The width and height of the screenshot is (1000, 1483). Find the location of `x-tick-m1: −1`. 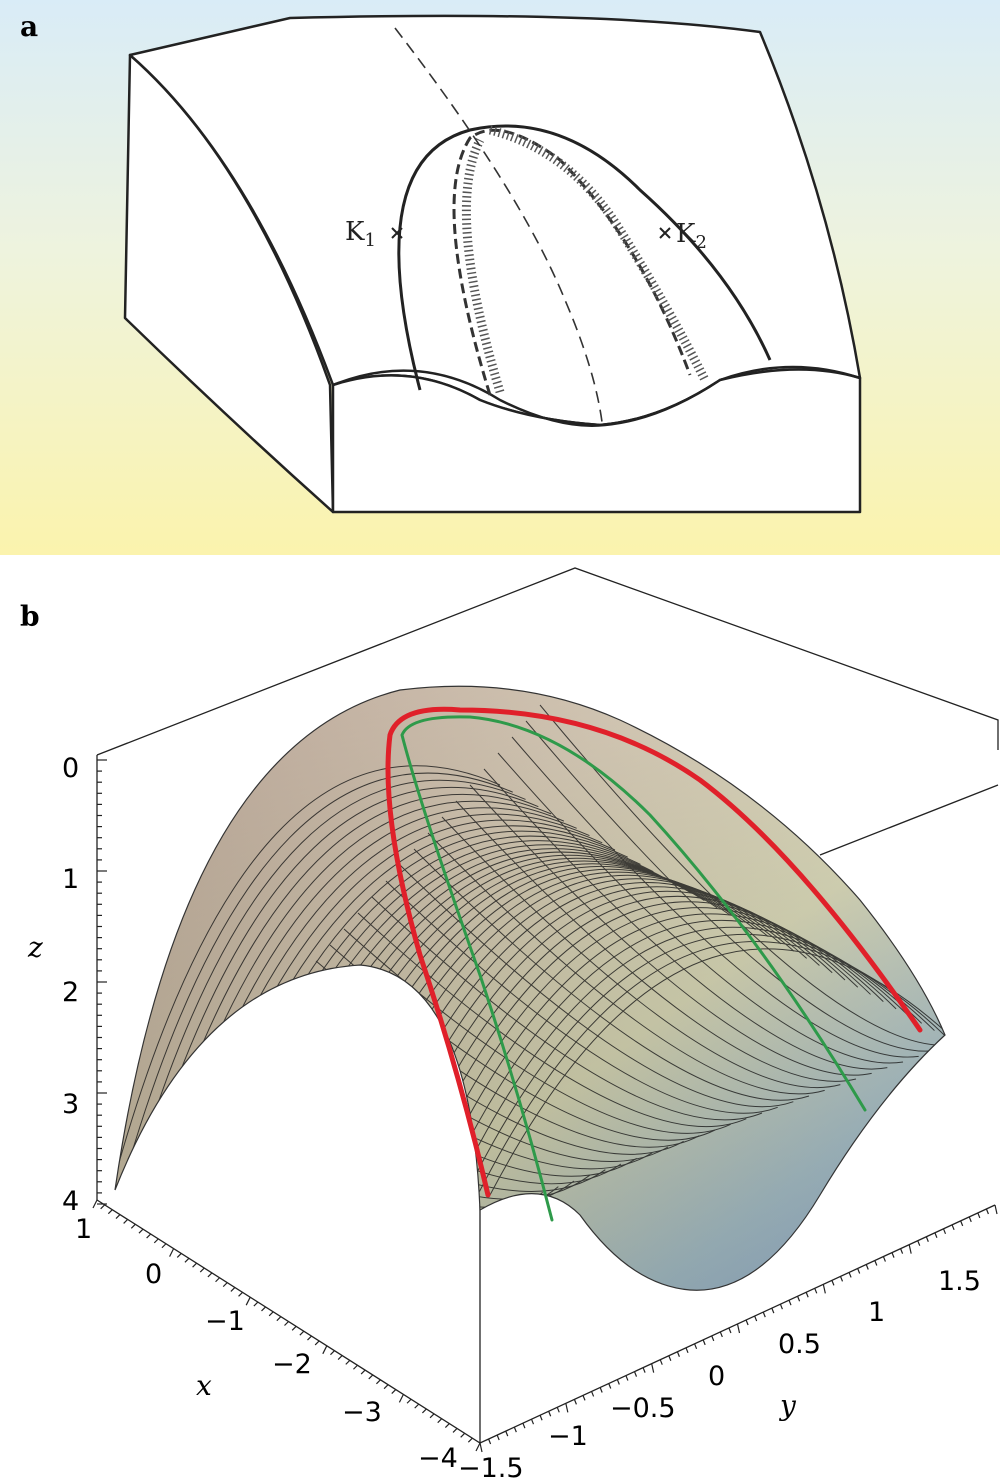

x-tick-m1: −1 is located at coordinates (225, 1321).